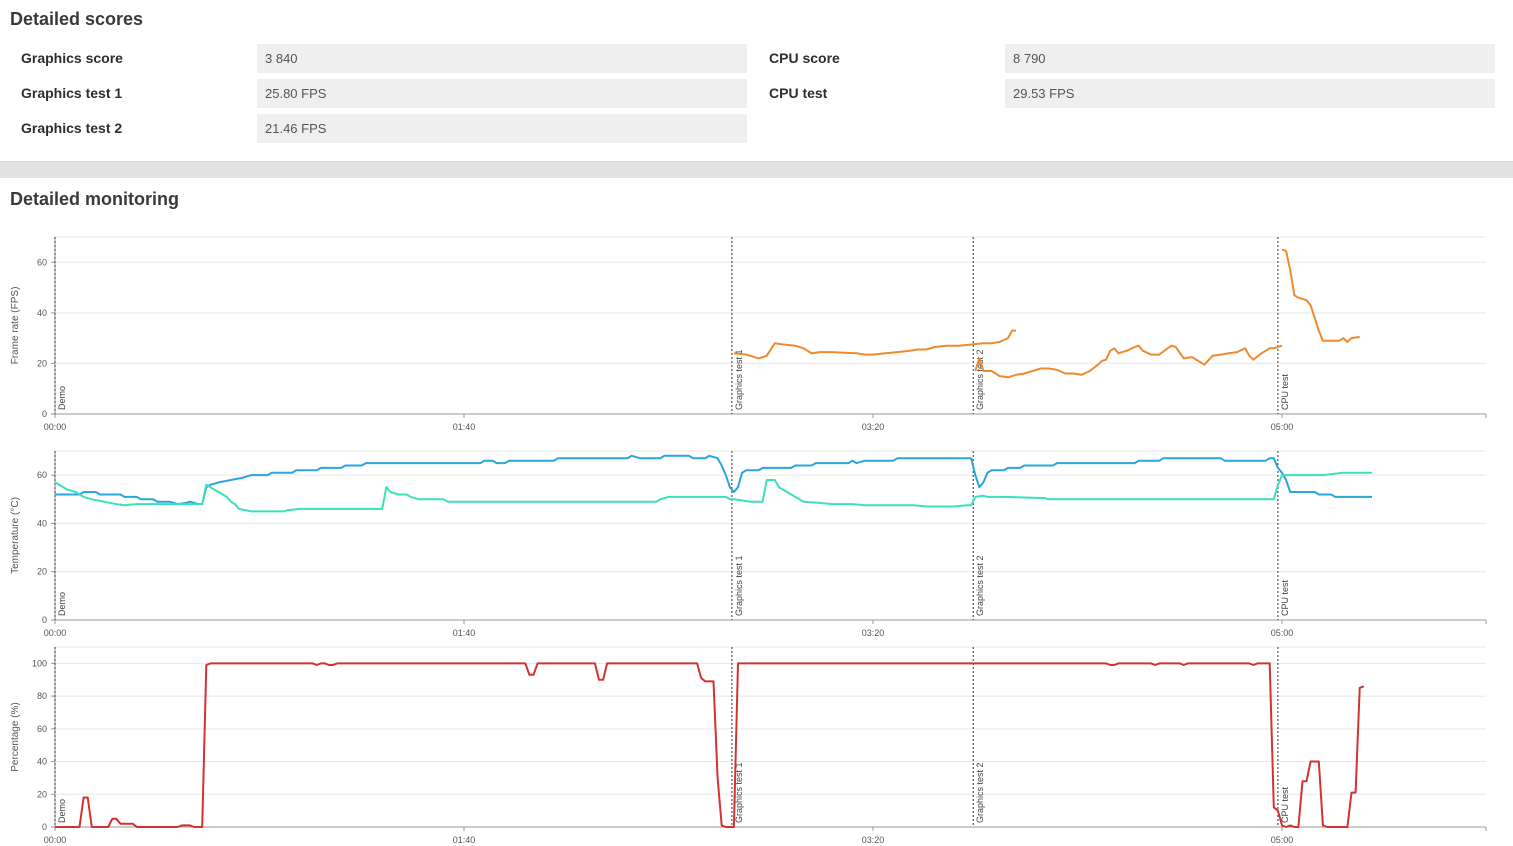 The height and width of the screenshot is (846, 1513). What do you see at coordinates (15, 736) in the screenshot?
I see `y-axis-label: Percentage (%)` at bounding box center [15, 736].